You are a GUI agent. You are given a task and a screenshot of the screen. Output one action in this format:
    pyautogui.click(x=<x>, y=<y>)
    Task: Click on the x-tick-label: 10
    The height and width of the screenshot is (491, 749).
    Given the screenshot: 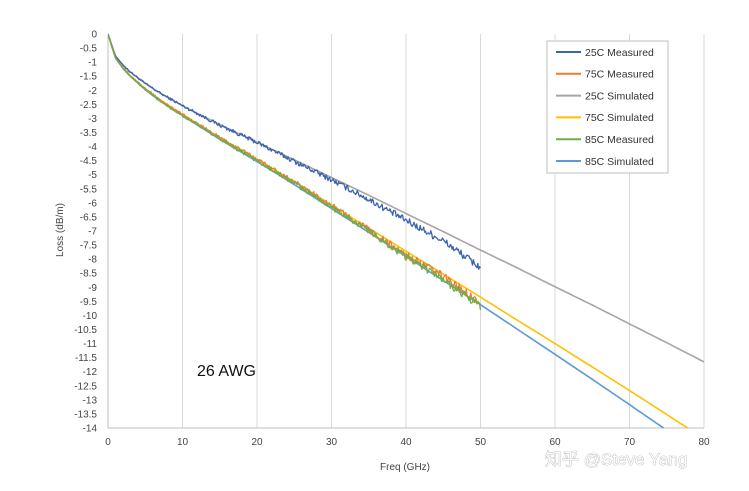 What is the action you would take?
    pyautogui.click(x=183, y=442)
    